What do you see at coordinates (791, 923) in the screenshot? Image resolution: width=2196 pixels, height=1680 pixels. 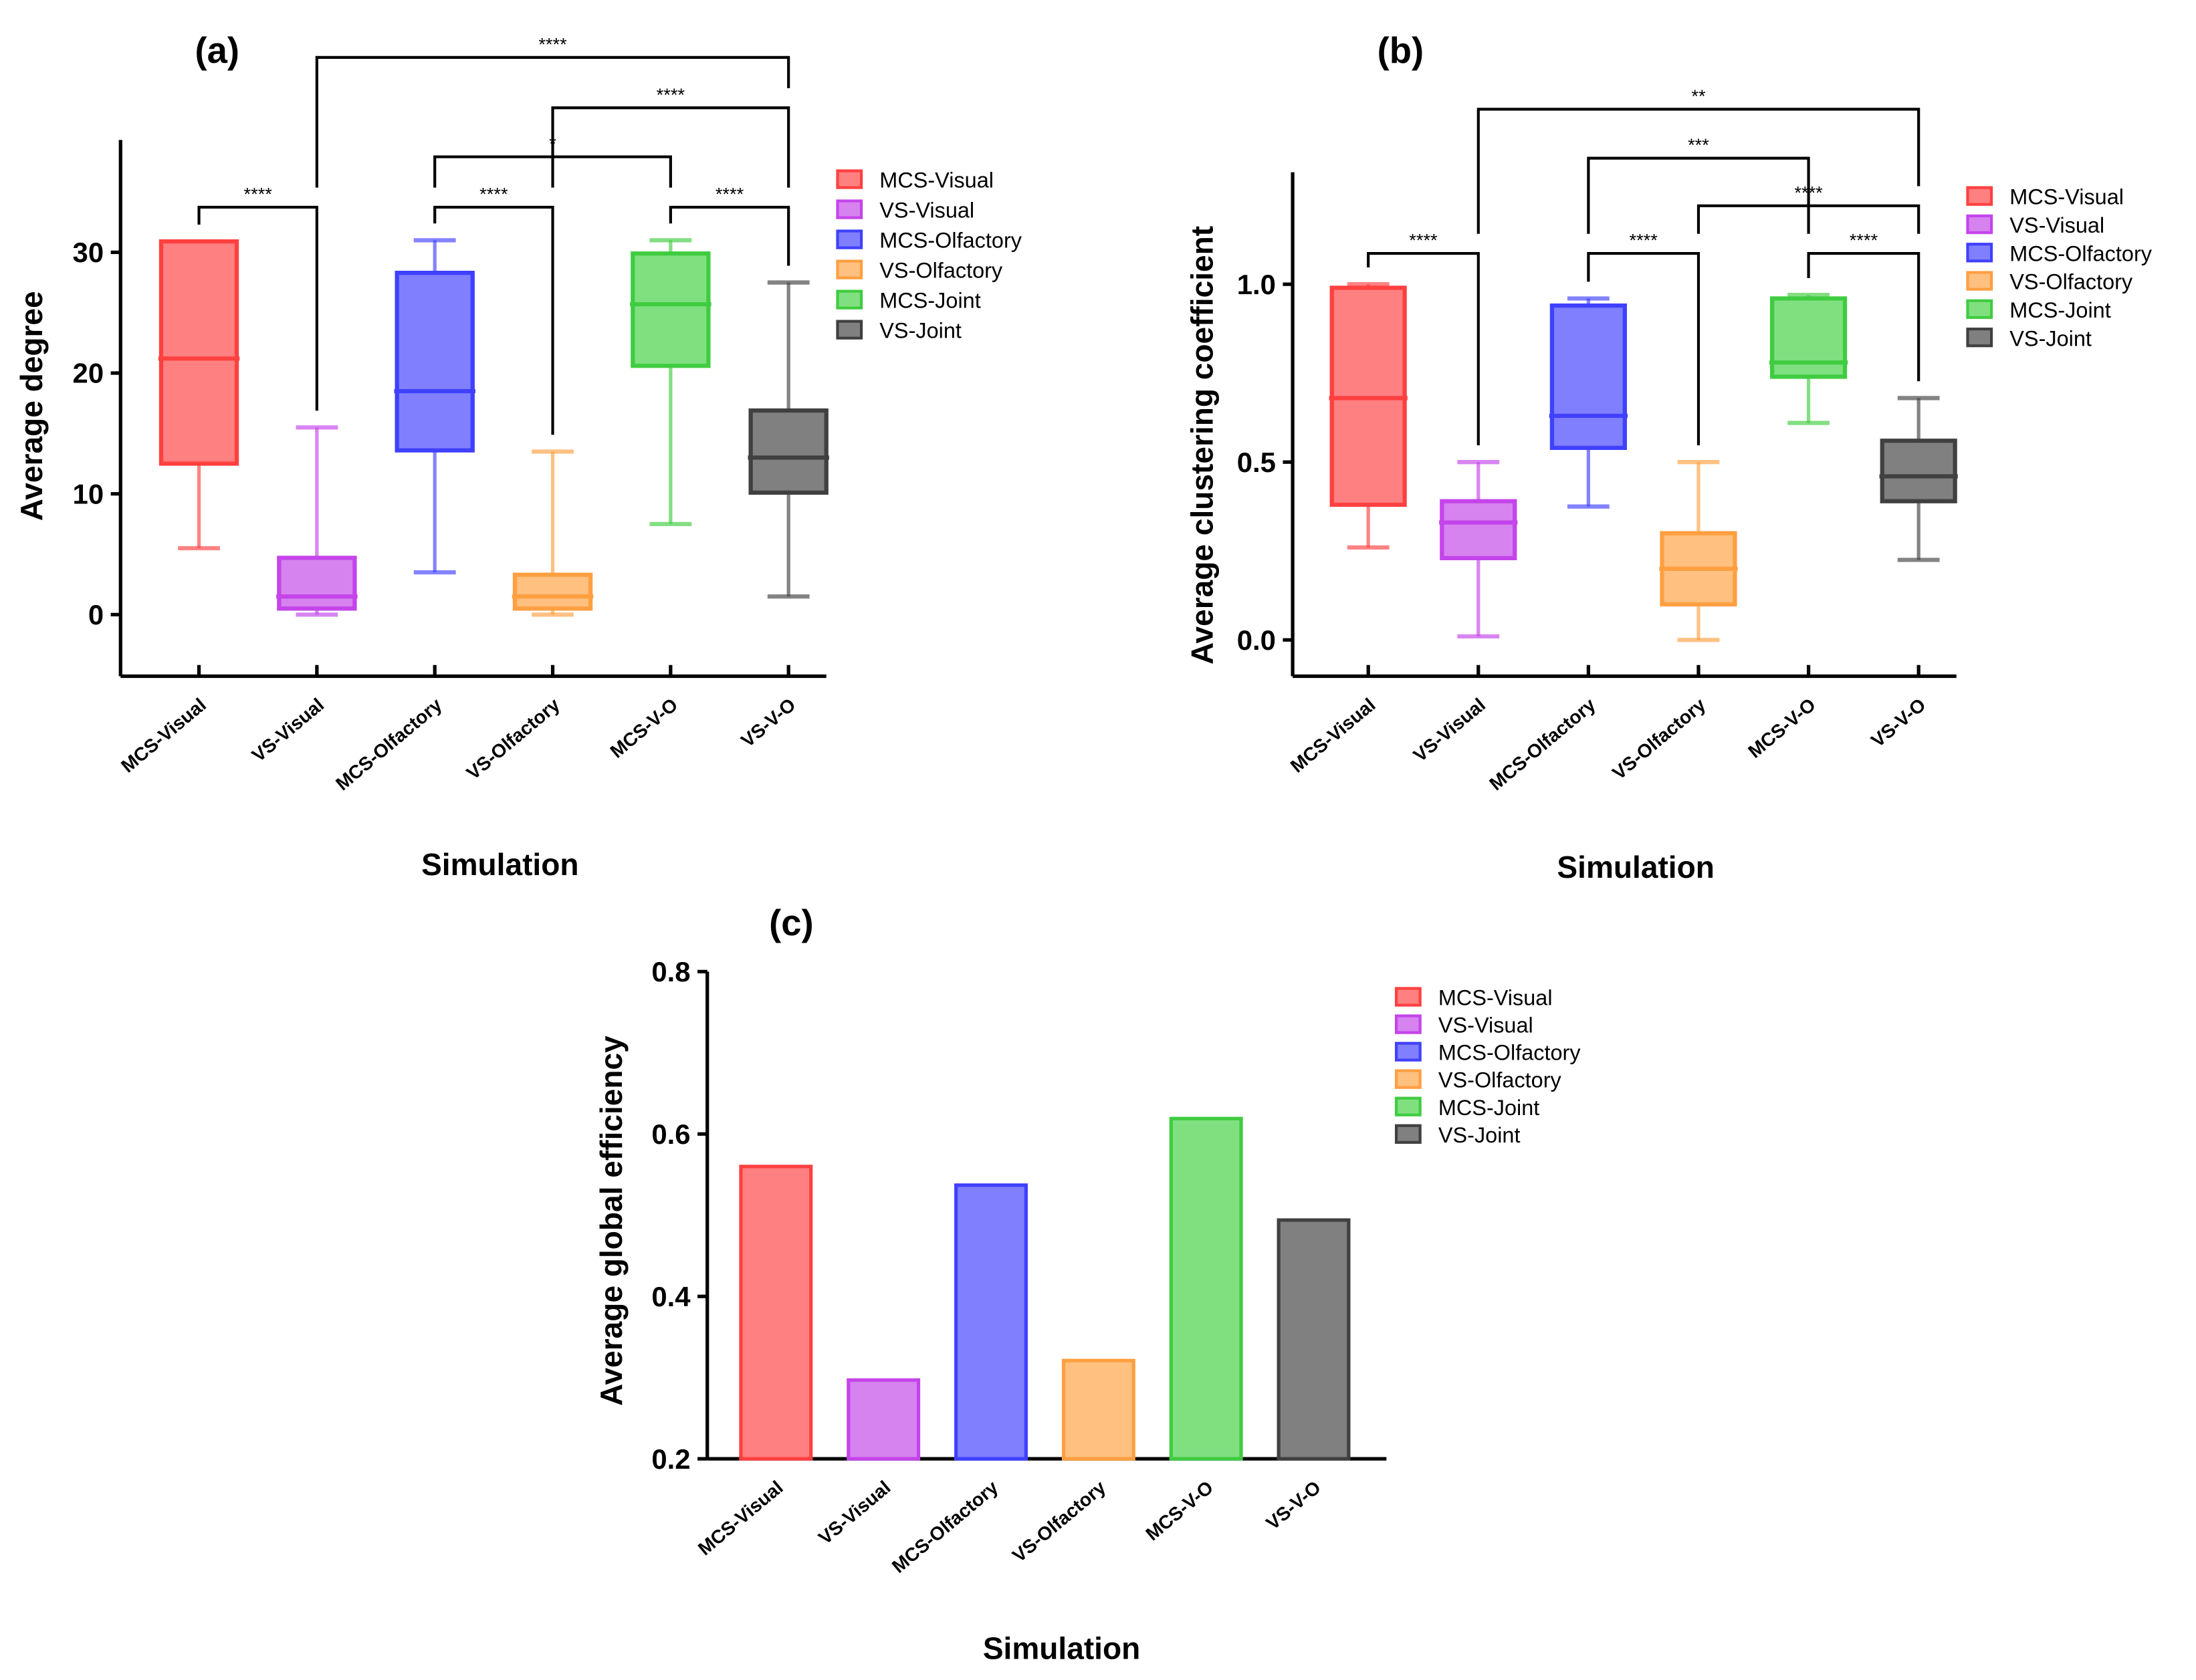 I see `panel-label: (c)` at bounding box center [791, 923].